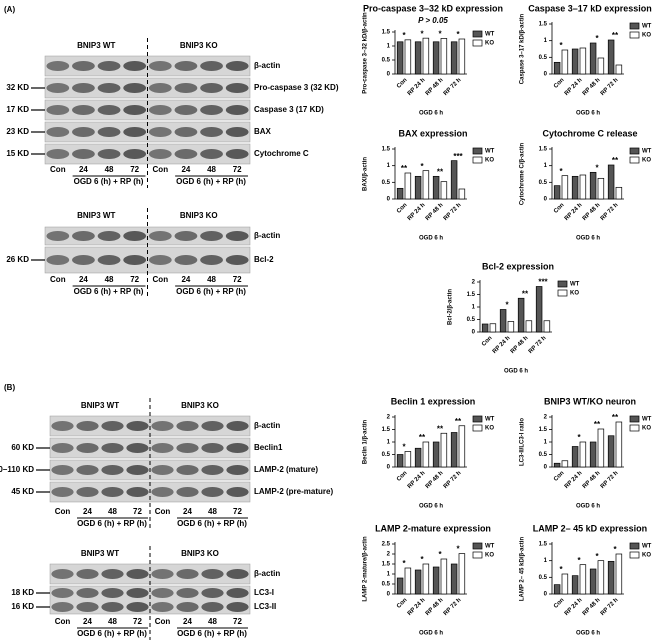  I want to click on y-axis-label: BAX/β-actin, so click(366, 174).